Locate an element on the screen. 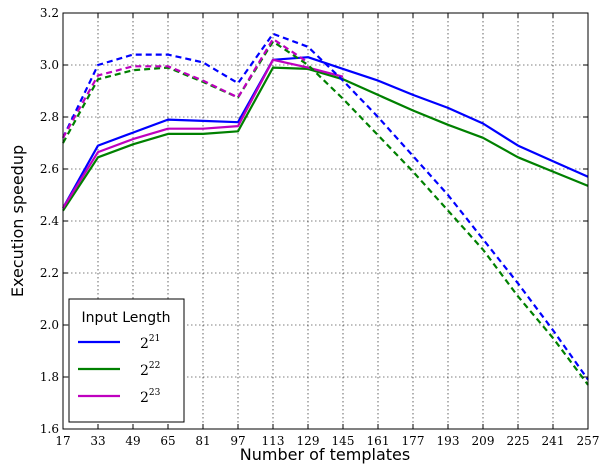 The image size is (602, 468). x-tick-label: 81 is located at coordinates (202, 441).